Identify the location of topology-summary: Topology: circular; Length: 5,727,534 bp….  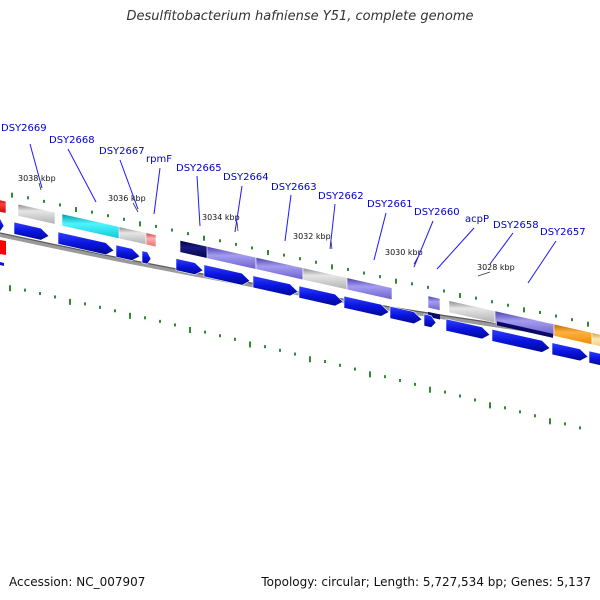
(426, 582).